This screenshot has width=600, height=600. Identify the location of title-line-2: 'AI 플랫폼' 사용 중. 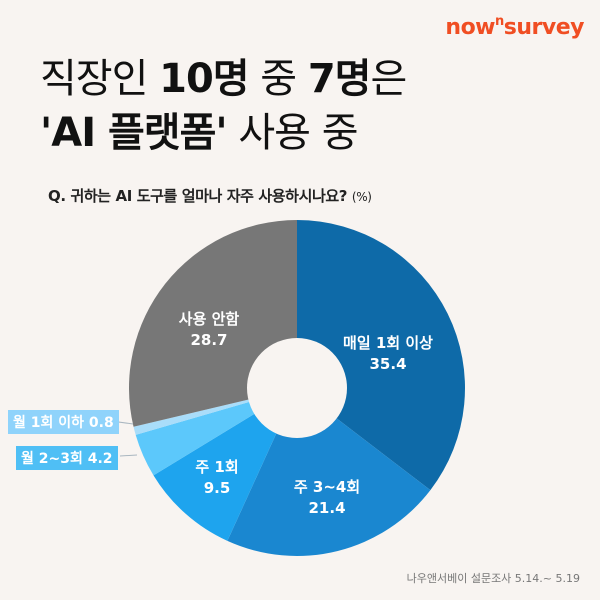
(223, 133).